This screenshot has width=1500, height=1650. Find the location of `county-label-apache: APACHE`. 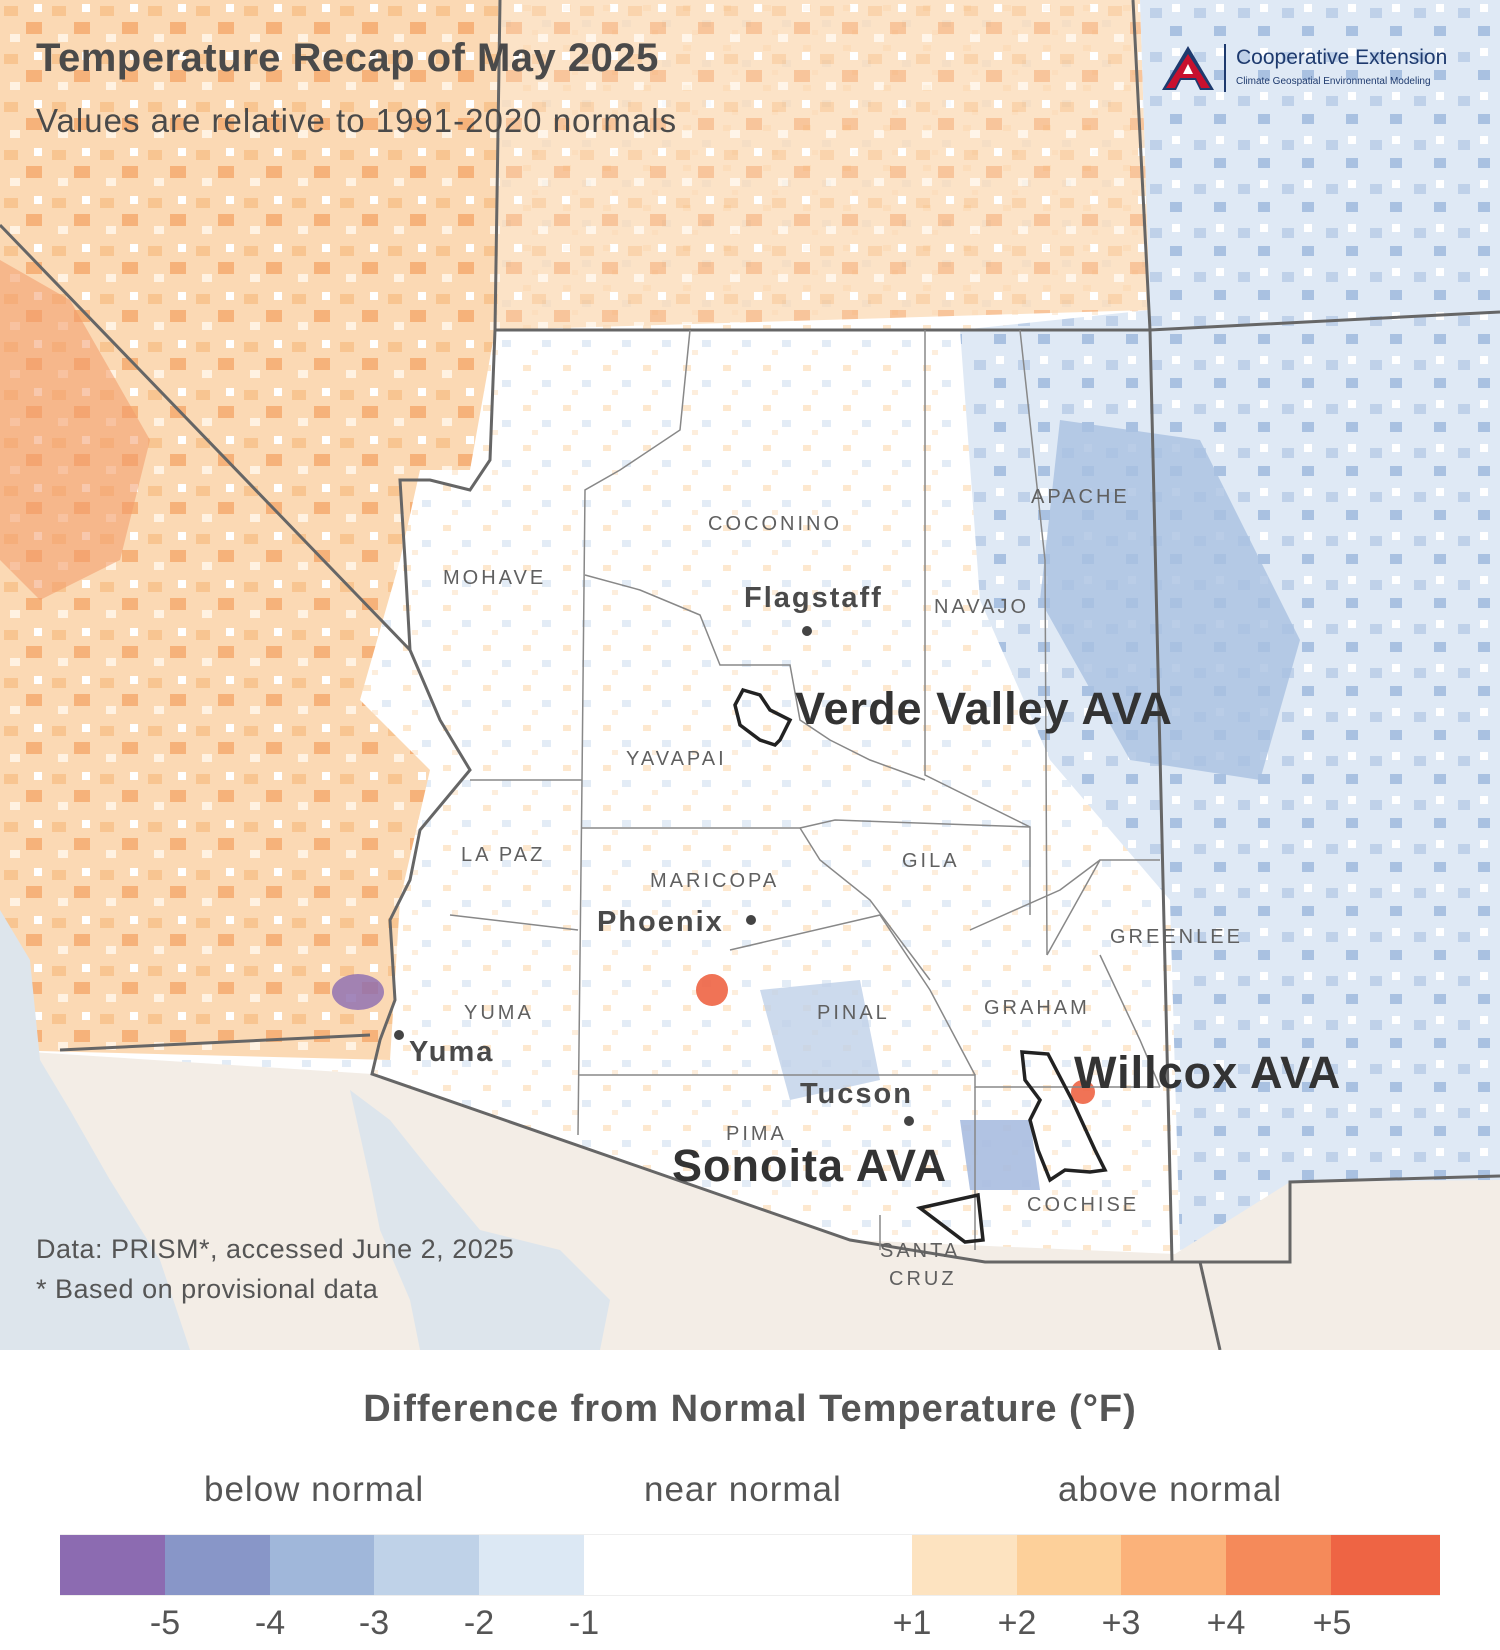

county-label-apache: APACHE is located at coordinates (1080, 497).